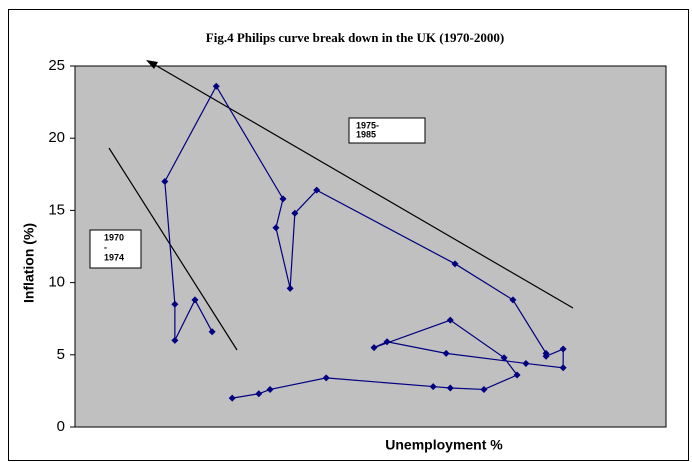 This screenshot has height=462, width=692. Describe the element at coordinates (29, 263) in the screenshot. I see `y-axis-label: Inflation (%)` at that location.